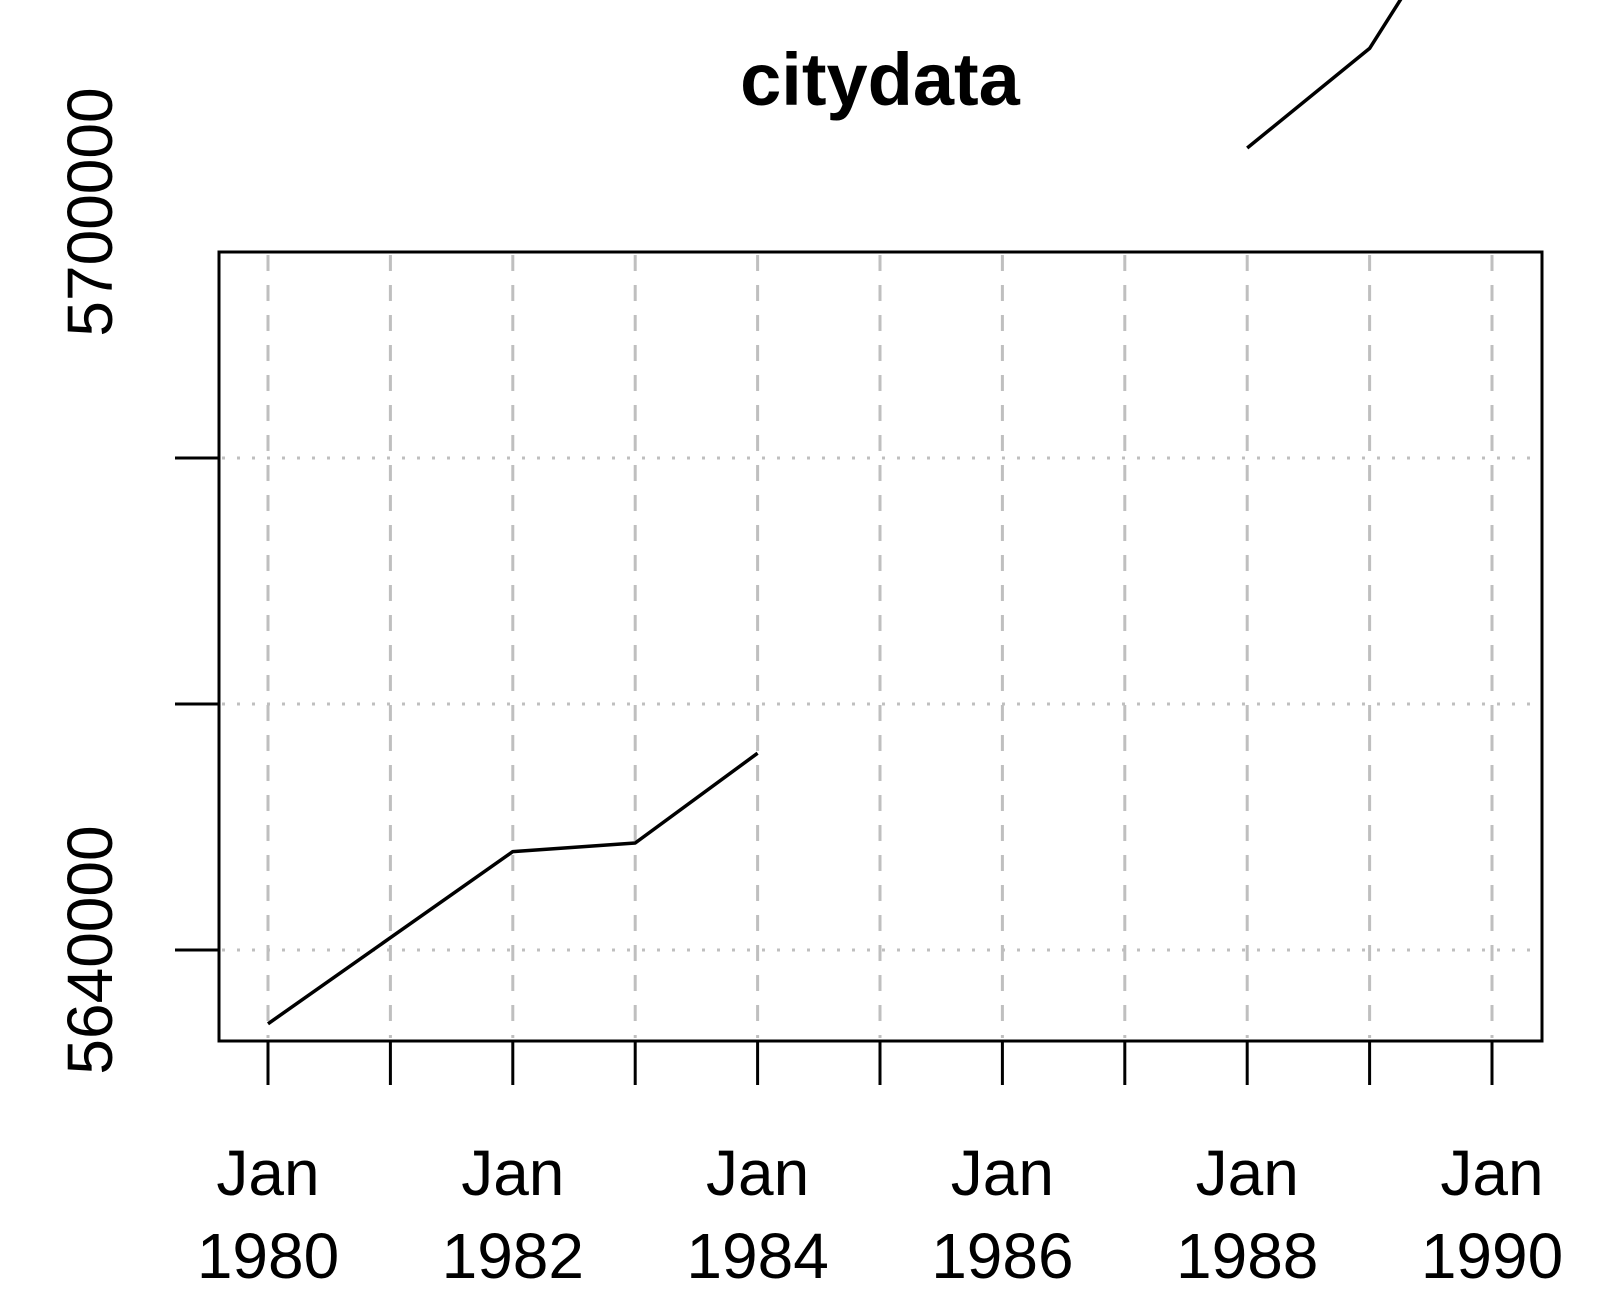 This screenshot has width=1614, height=1310. I want to click on x-tick-label: Jan 1982, so click(513, 1214).